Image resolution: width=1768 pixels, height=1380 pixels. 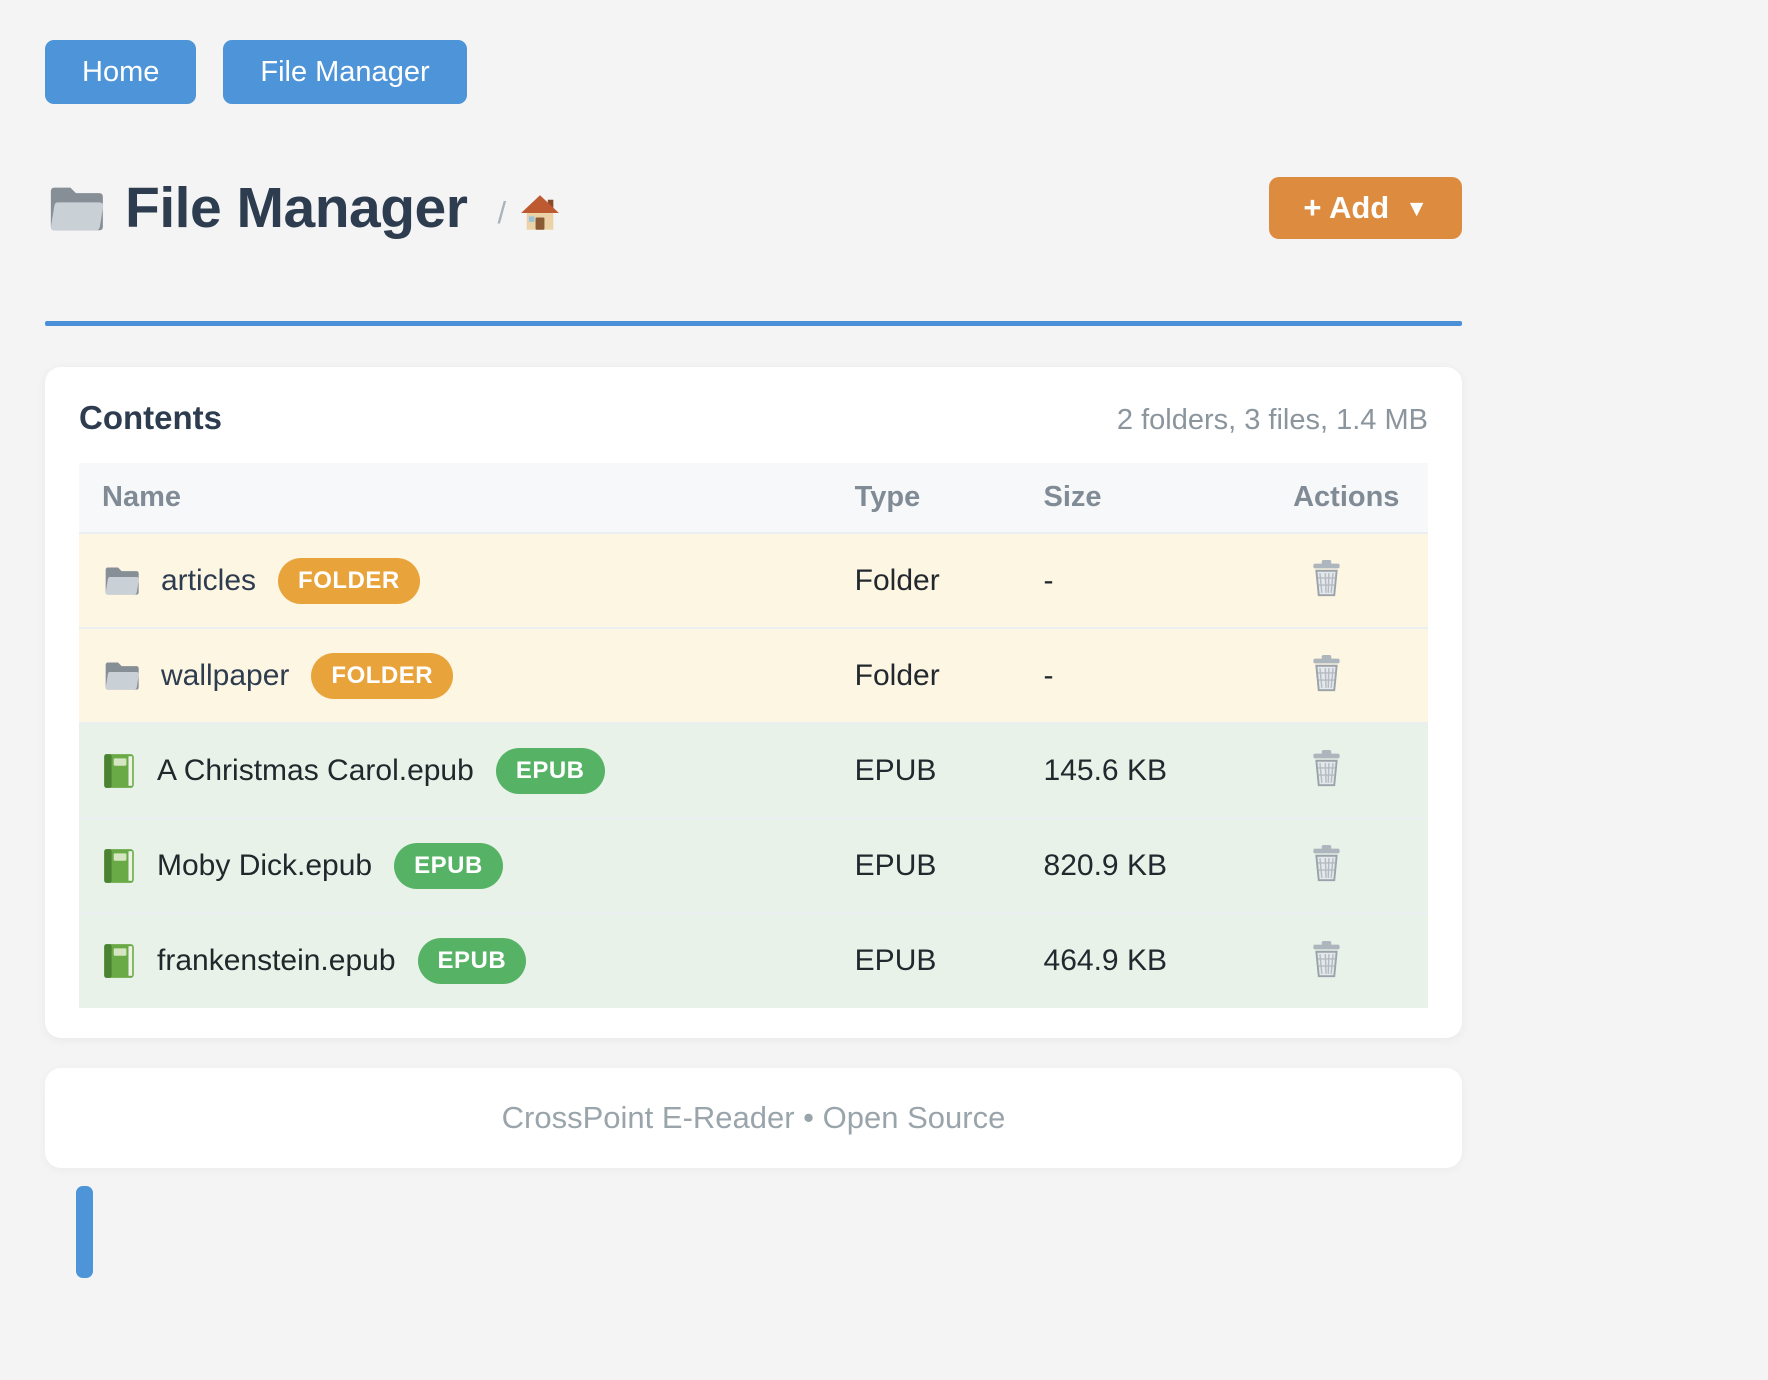 What do you see at coordinates (84, 1232) in the screenshot?
I see `partial-blue-element` at bounding box center [84, 1232].